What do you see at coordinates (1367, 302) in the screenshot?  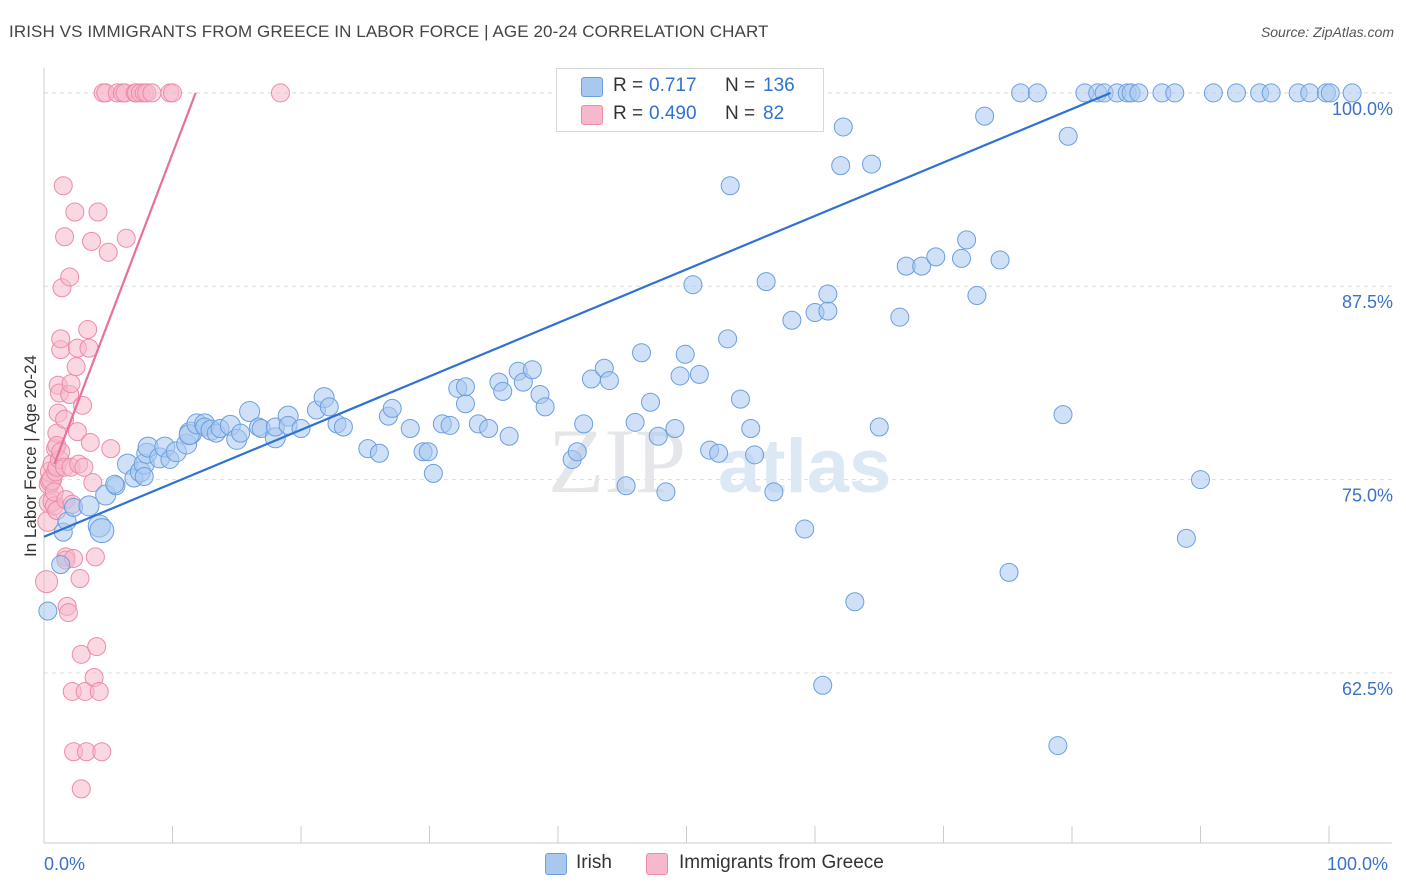 I see `y-tick-label: 87.5%` at bounding box center [1367, 302].